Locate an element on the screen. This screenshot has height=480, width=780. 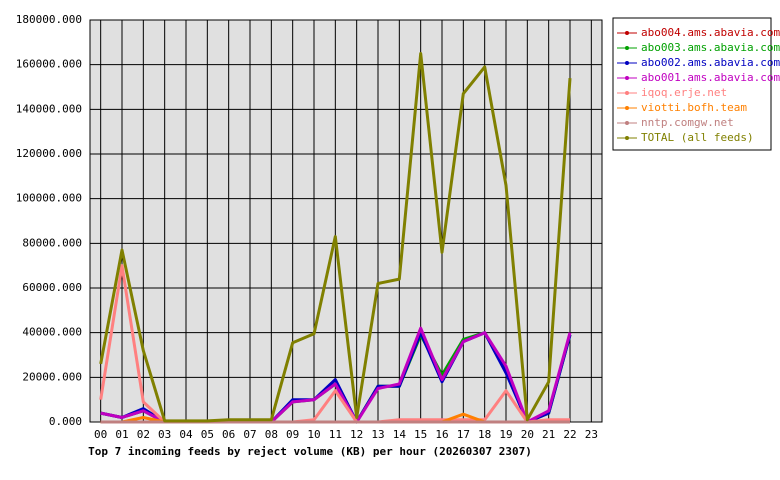
y-tick-label: 180000.000 is located at coordinates (49, 19).